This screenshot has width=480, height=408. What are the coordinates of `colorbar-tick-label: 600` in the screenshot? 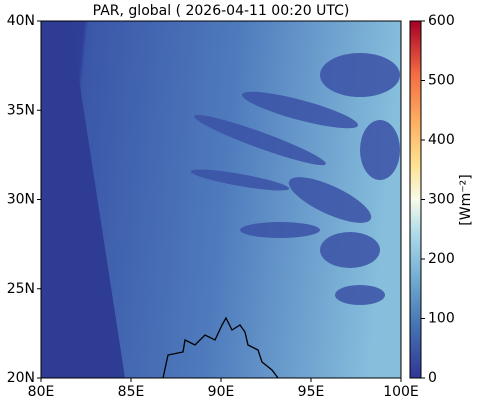 It's located at (441, 21).